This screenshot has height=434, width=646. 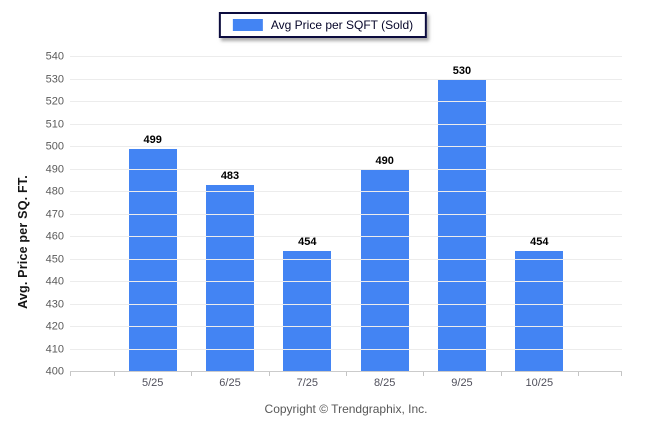 I want to click on x-tick-label: 8/25, so click(x=384, y=383).